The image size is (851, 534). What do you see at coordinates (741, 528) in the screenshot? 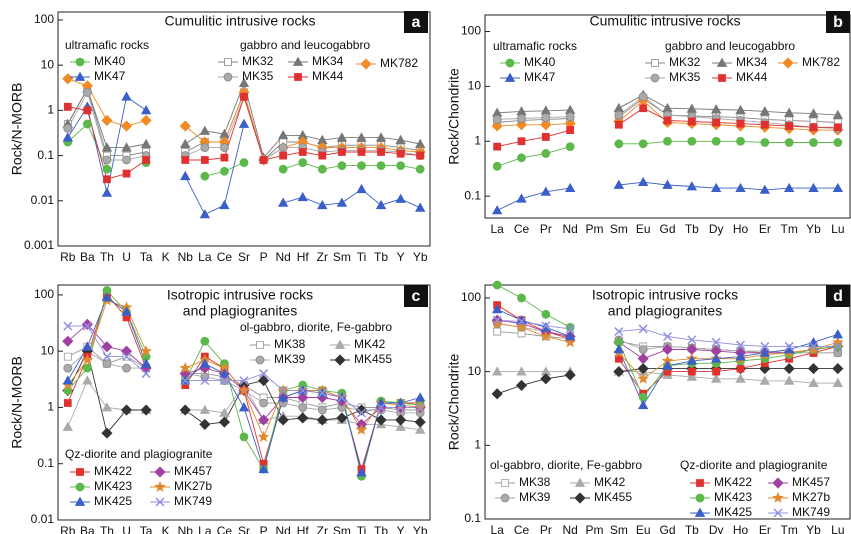
I see `x-tick-label: Ho` at bounding box center [741, 528].